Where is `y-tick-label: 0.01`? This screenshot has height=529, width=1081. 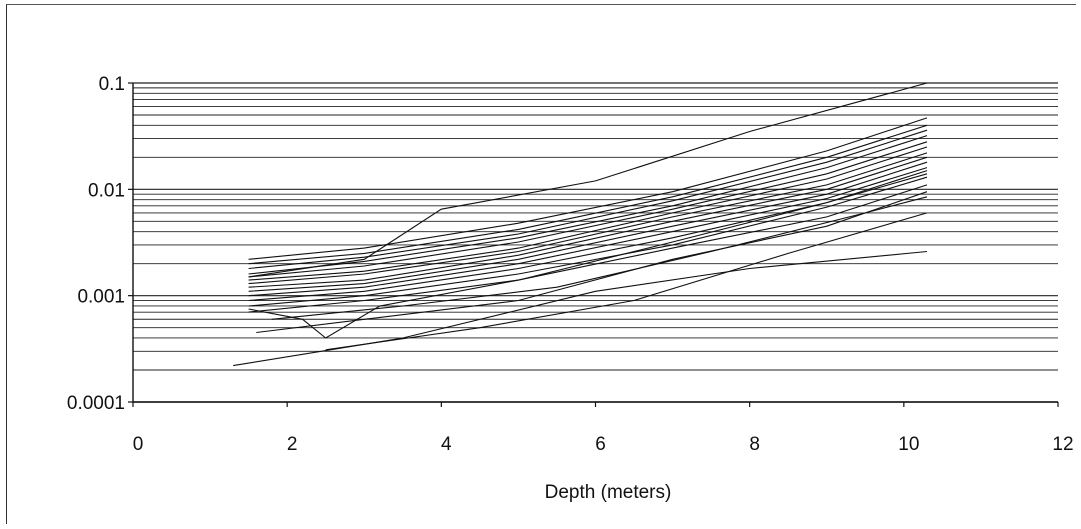
y-tick-label: 0.01 is located at coordinates (106, 190).